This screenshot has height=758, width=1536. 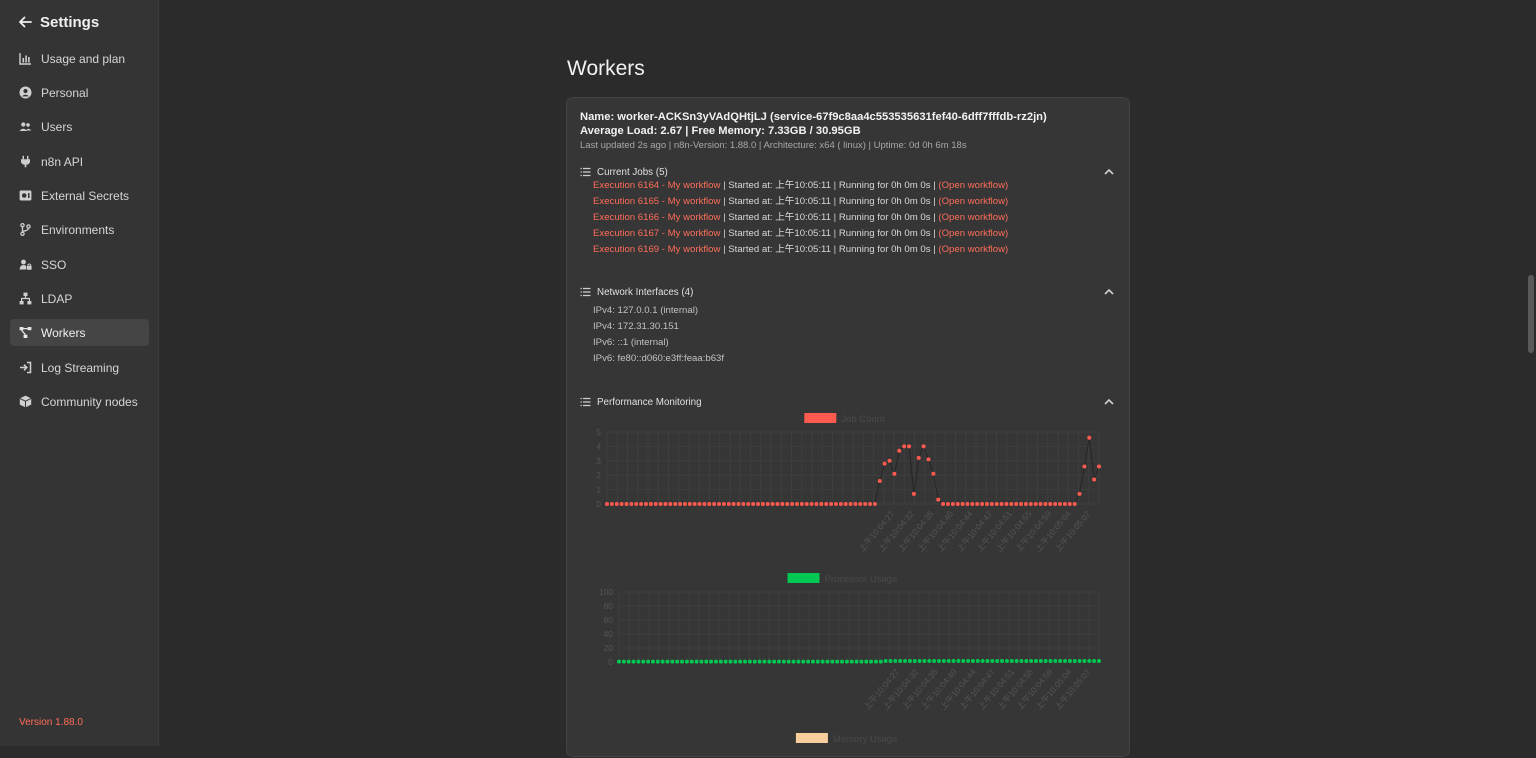 I want to click on y-tick-label: 40, so click(x=609, y=634).